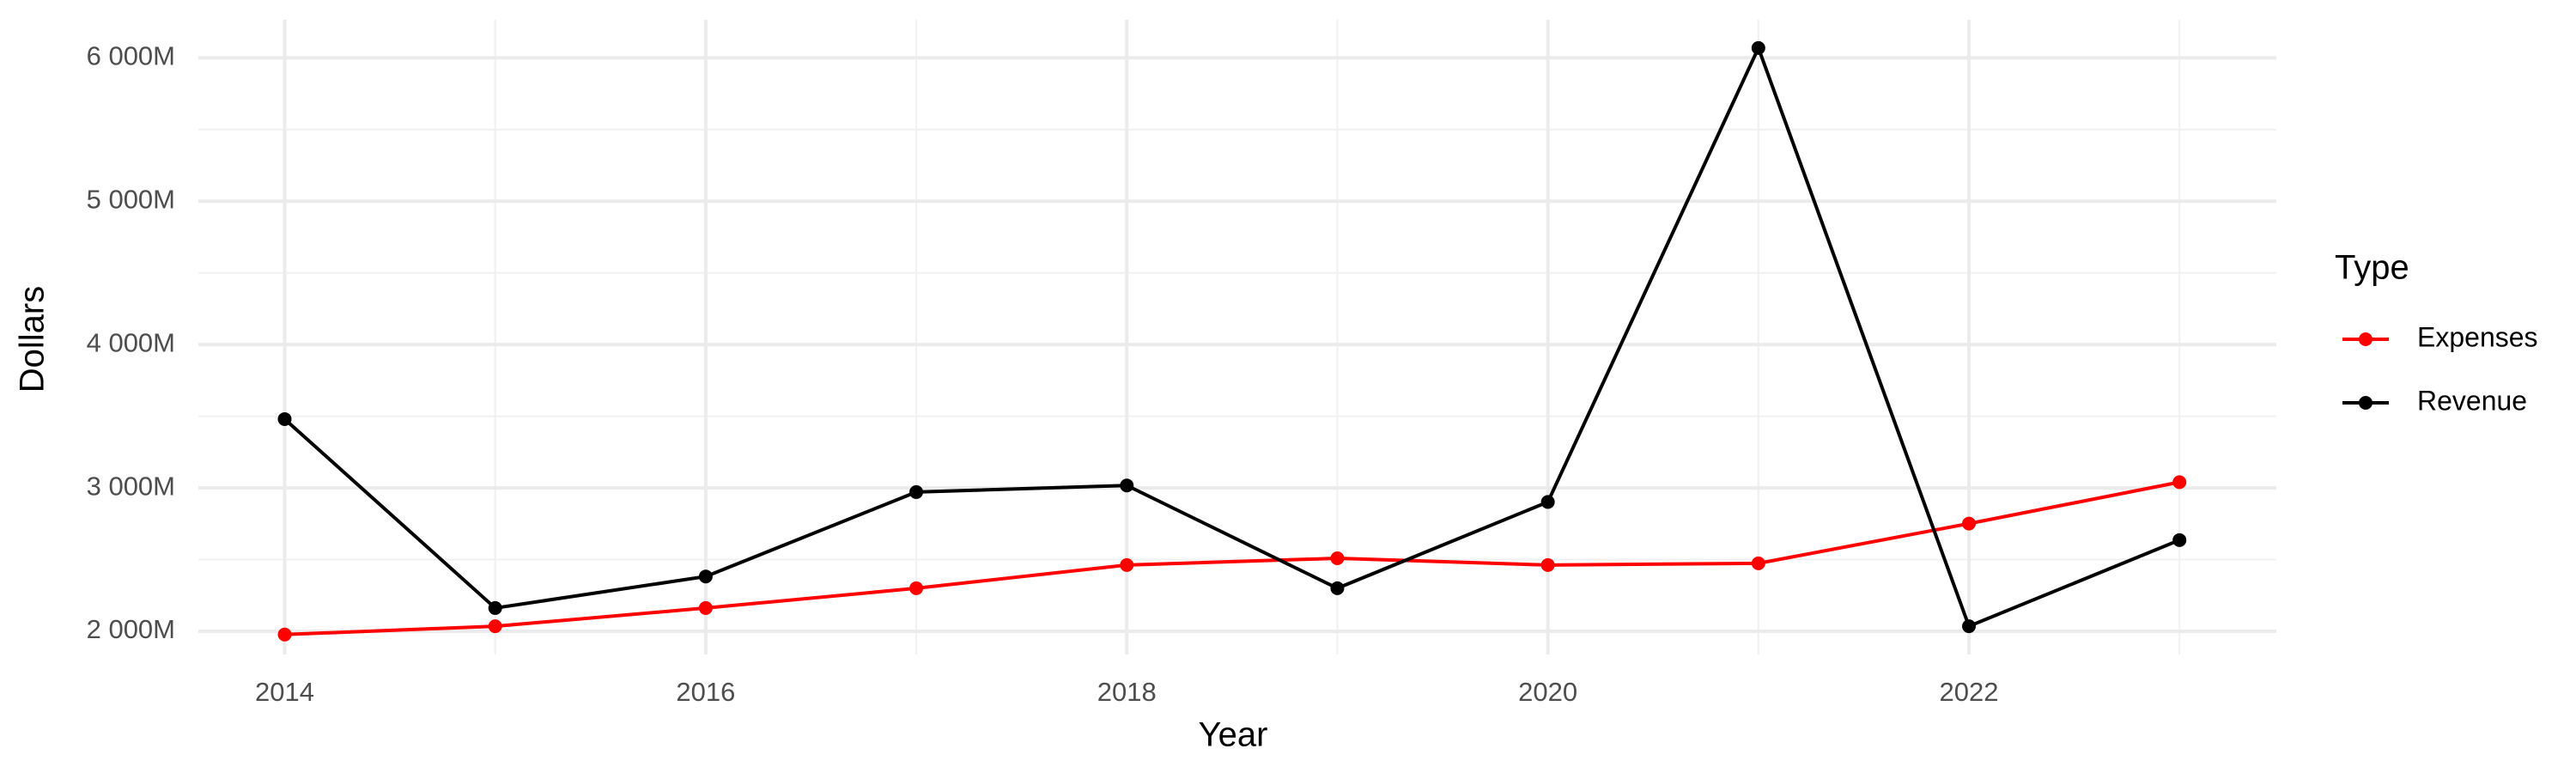 Image resolution: width=2576 pixels, height=773 pixels. I want to click on series-line, so click(1232, 558).